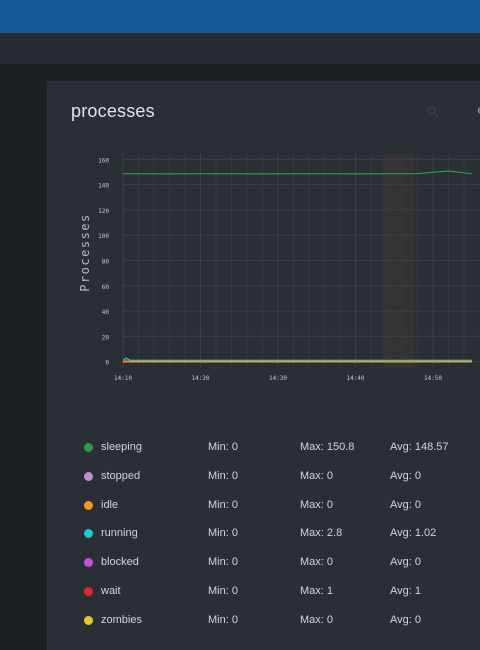  Describe the element at coordinates (103, 211) in the screenshot. I see `y-tick-label: 120` at that location.